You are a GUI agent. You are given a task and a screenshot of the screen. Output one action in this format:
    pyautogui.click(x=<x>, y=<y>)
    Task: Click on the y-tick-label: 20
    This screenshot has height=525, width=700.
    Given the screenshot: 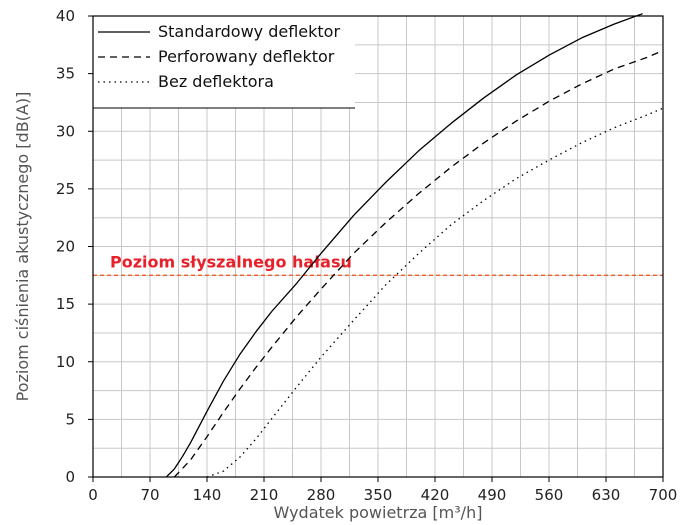 What is the action you would take?
    pyautogui.click(x=65, y=247)
    